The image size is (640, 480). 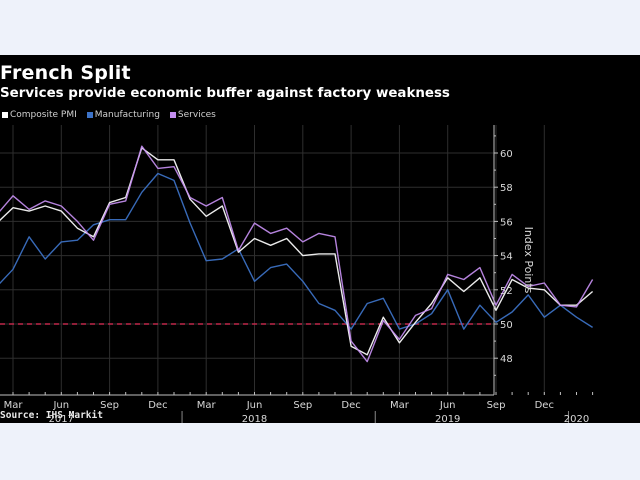 I want to click on legend: Composite PMI Manufacturing Services, so click(x=109, y=115).